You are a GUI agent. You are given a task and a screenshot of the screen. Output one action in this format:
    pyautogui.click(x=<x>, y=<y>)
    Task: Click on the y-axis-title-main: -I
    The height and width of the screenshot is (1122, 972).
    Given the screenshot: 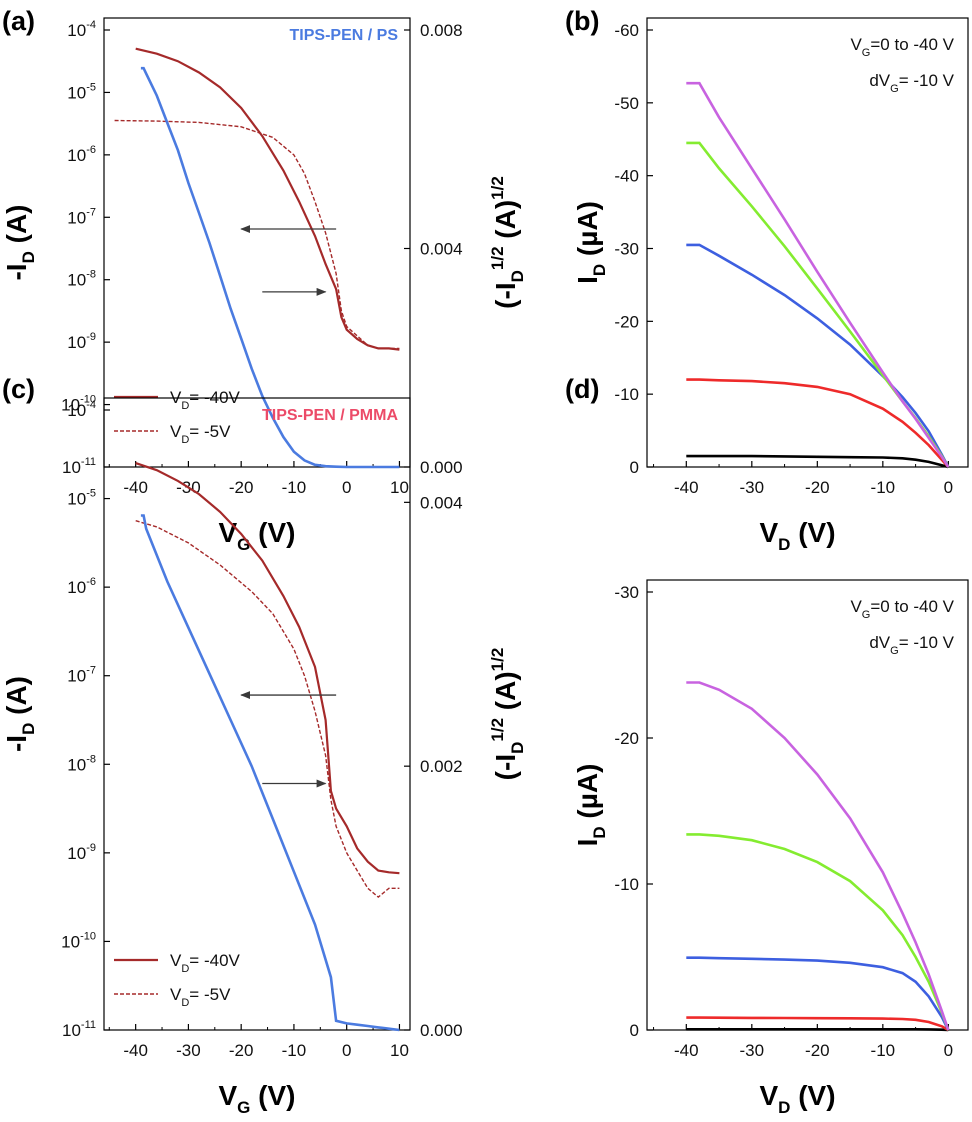 What is the action you would take?
    pyautogui.click(x=16, y=743)
    